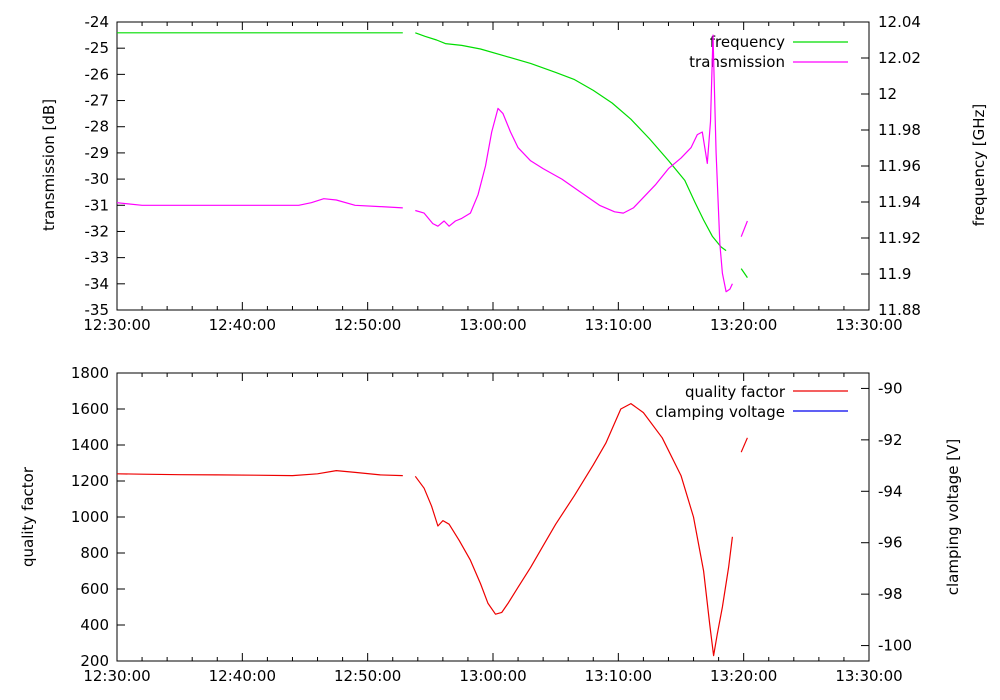  Describe the element at coordinates (890, 543) in the screenshot. I see `y-right-tick-label: -96` at that location.